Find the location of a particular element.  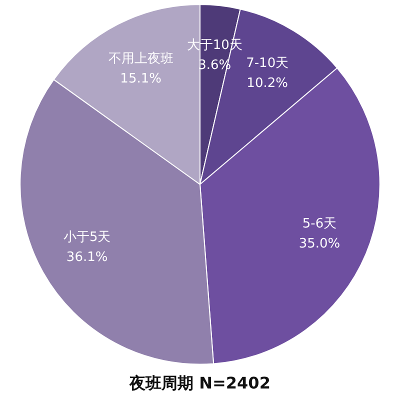

slice-label: 小于5天 is located at coordinates (87, 238).